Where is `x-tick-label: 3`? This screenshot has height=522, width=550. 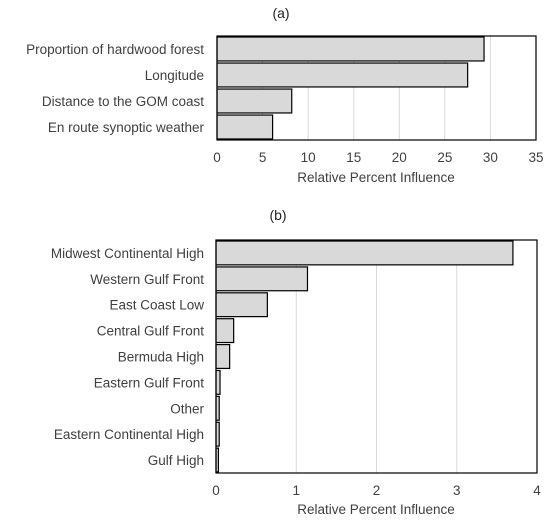 x-tick-label: 3 is located at coordinates (457, 490).